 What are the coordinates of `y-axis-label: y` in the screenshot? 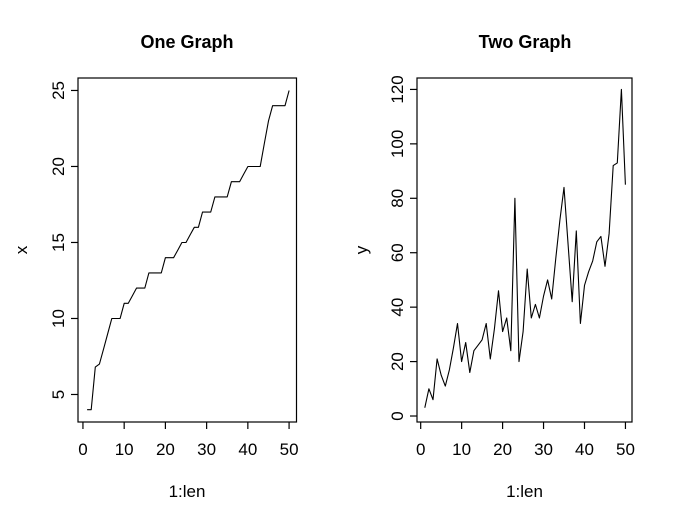 It's located at (361, 249).